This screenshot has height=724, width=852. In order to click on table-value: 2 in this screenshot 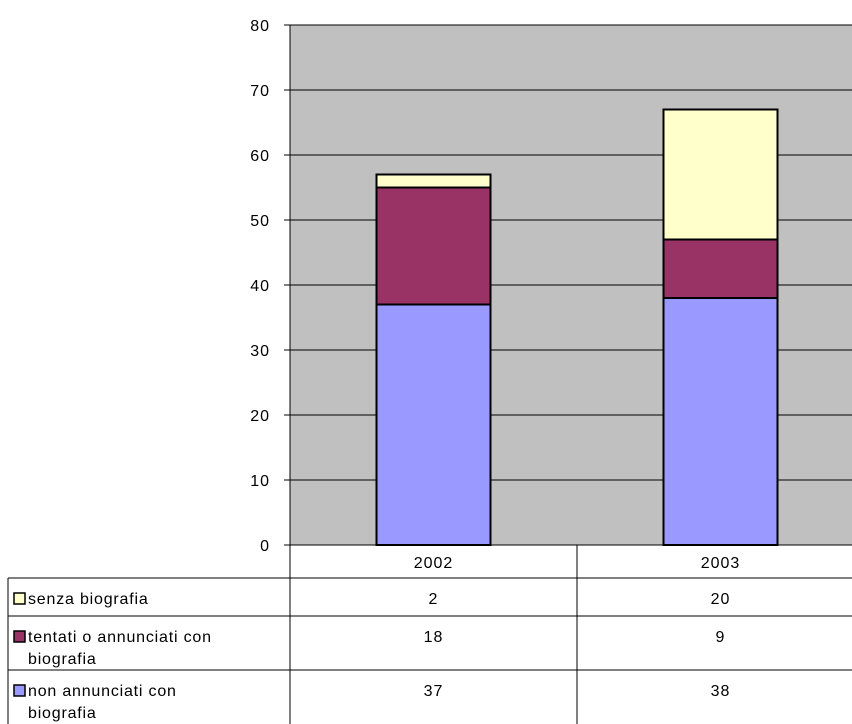, I will do `click(434, 599)`.